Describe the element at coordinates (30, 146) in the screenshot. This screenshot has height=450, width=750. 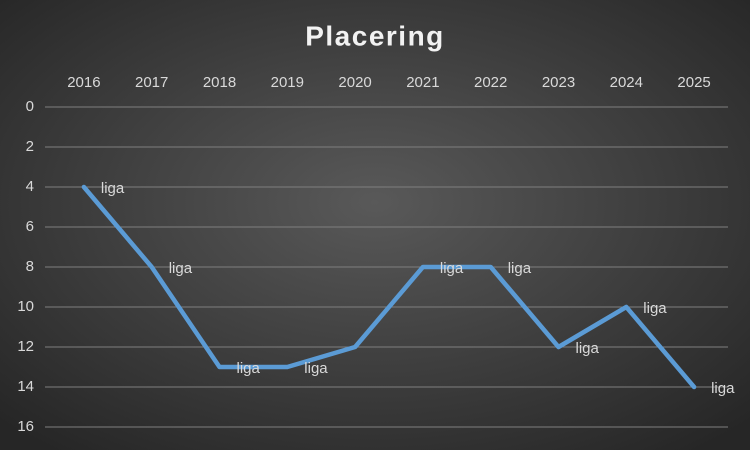
I see `y-tick-label: 2` at that location.